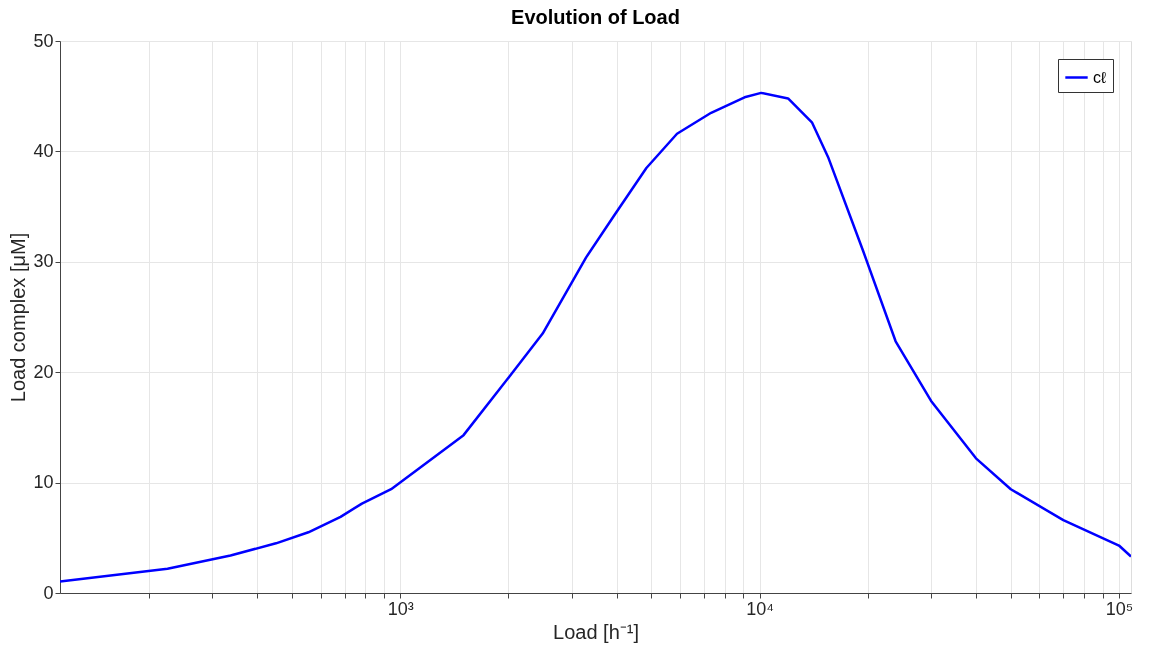 The image size is (1149, 659). I want to click on y-tick-label: 30, so click(43, 261).